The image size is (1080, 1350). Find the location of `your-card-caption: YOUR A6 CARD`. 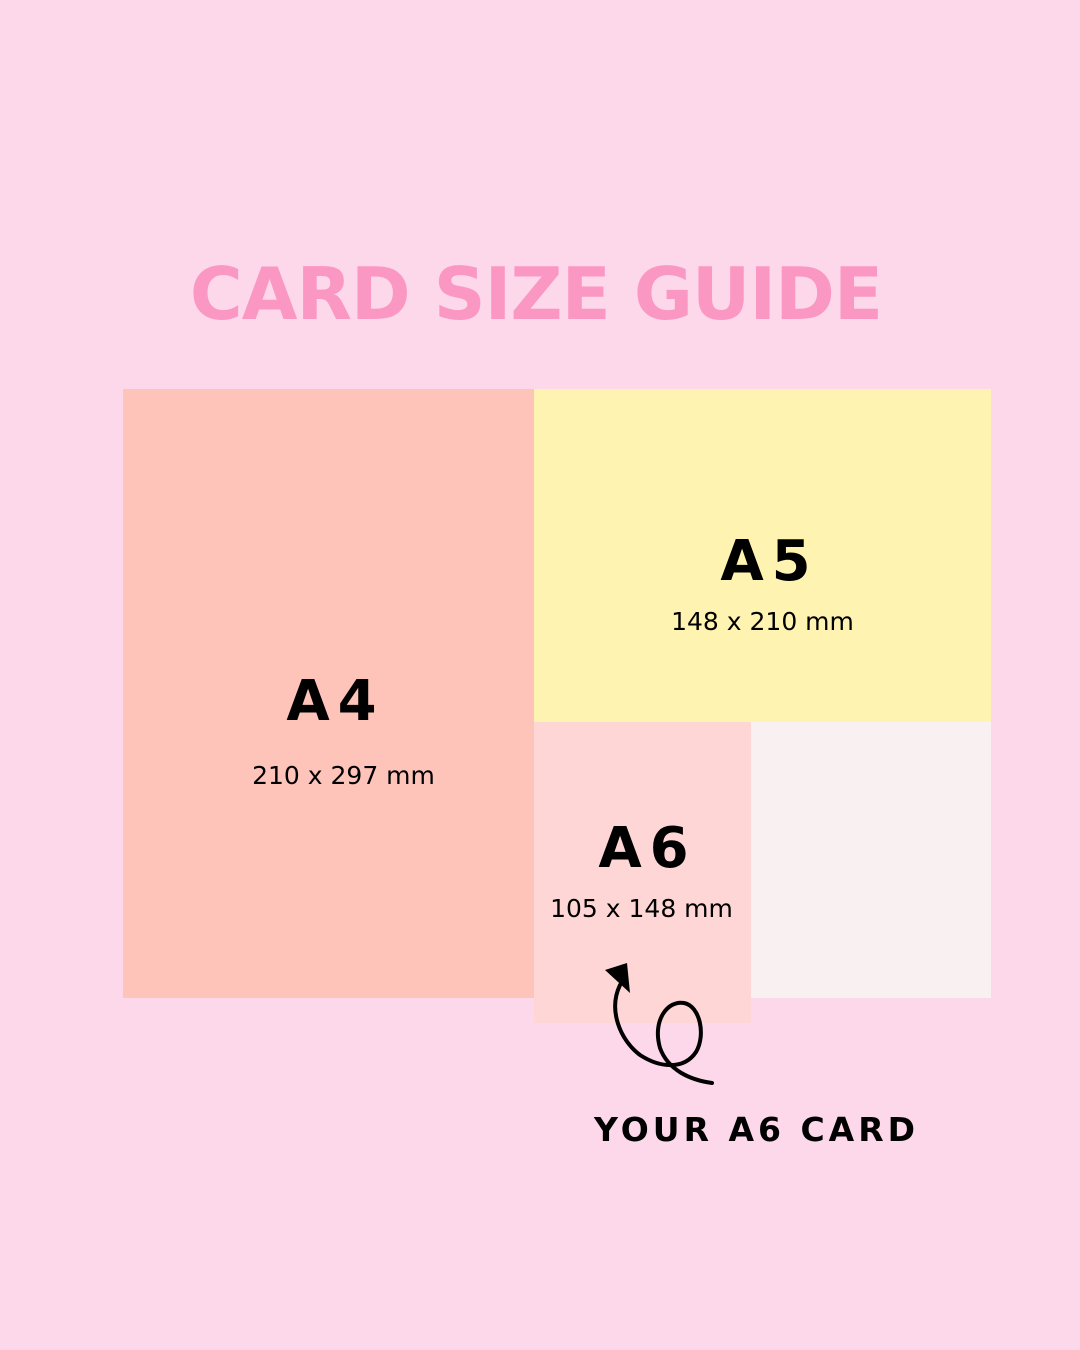

your-card-caption: YOUR A6 CARD is located at coordinates (757, 1129).